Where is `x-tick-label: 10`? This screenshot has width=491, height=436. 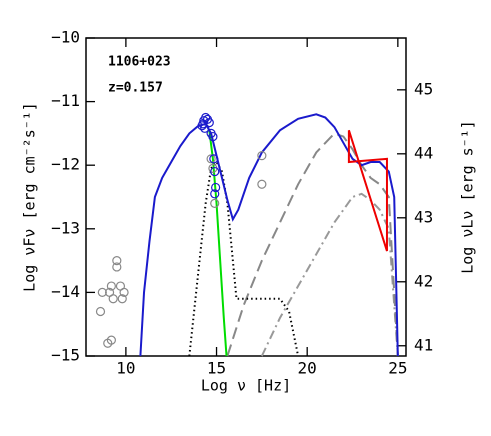 x-tick-label: 10 is located at coordinates (125, 368).